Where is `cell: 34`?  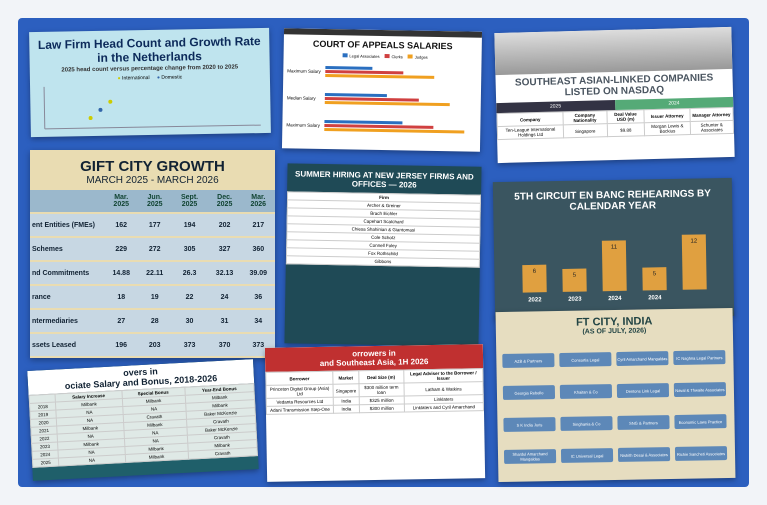
cell: 34 is located at coordinates (258, 321).